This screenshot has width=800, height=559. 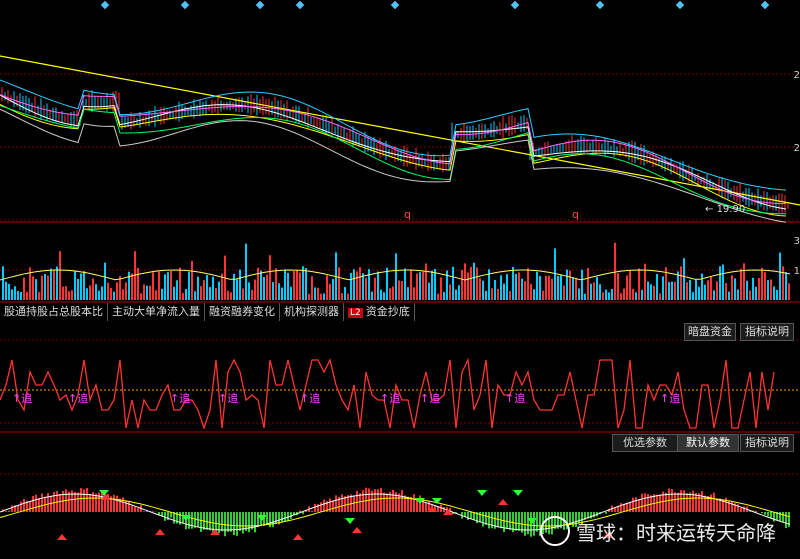 I want to click on default-params-button: 默认参数, so click(x=708, y=443).